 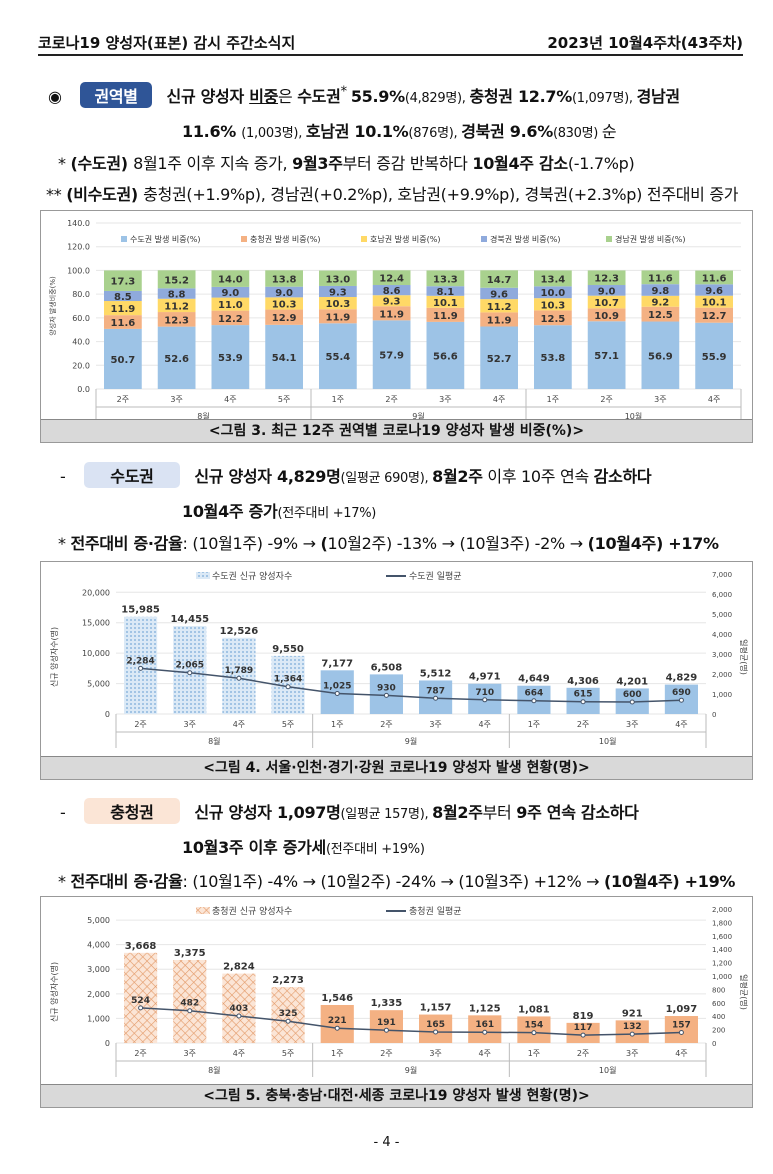 What do you see at coordinates (176, 280) in the screenshot?
I see `data-label: 15.2` at bounding box center [176, 280].